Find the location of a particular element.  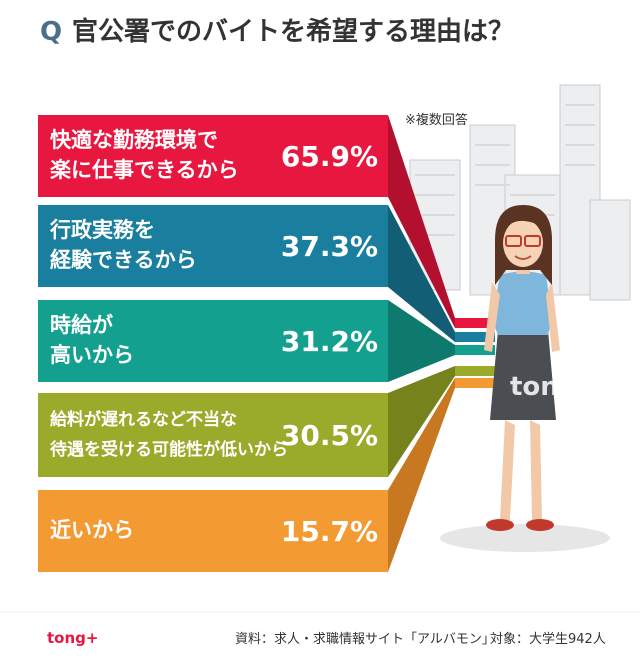

reason-text: 近いから is located at coordinates (92, 530).